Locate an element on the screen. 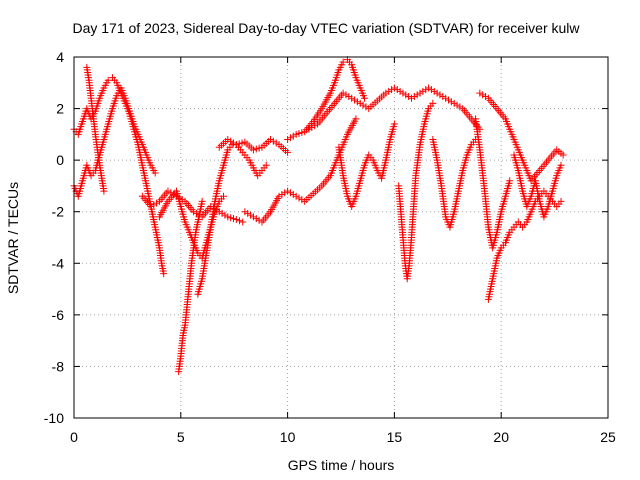 This screenshot has width=640, height=480. x-tick-label: 10 is located at coordinates (288, 437).